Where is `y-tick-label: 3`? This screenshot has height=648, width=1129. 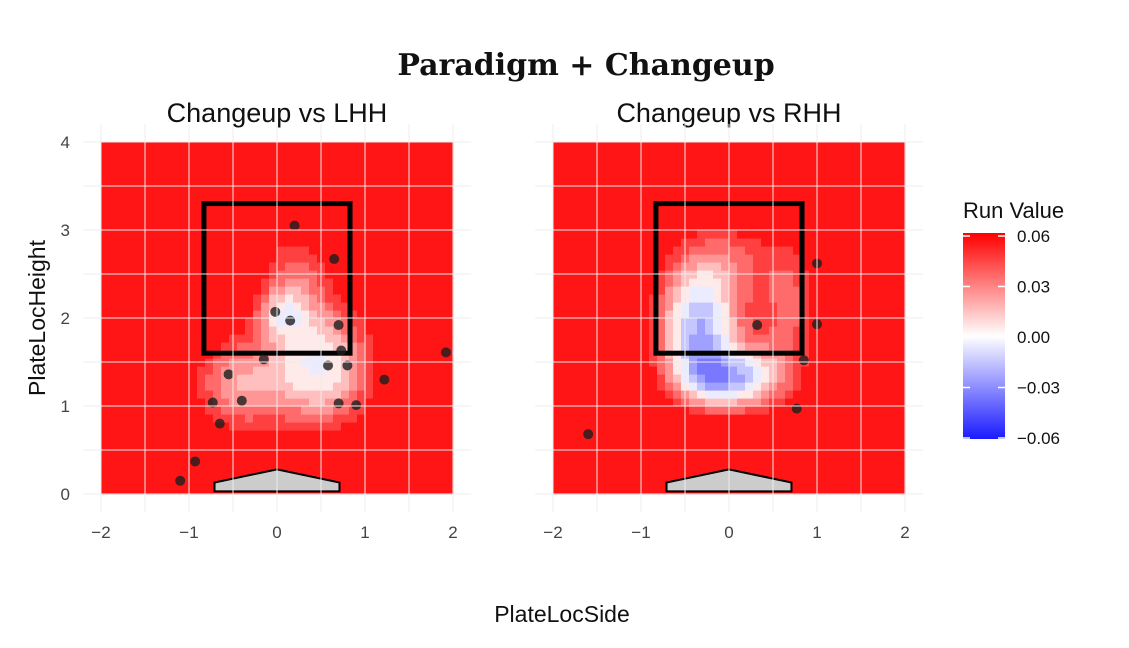
y-tick-label: 3 is located at coordinates (65, 230).